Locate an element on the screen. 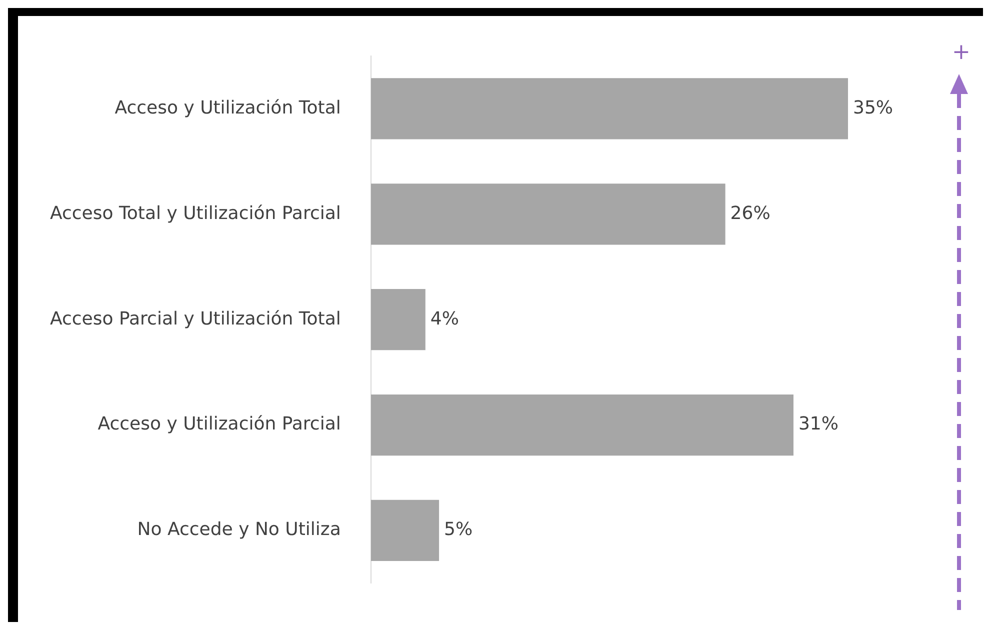 This screenshot has width=991, height=630. data-label: 31% is located at coordinates (818, 424).